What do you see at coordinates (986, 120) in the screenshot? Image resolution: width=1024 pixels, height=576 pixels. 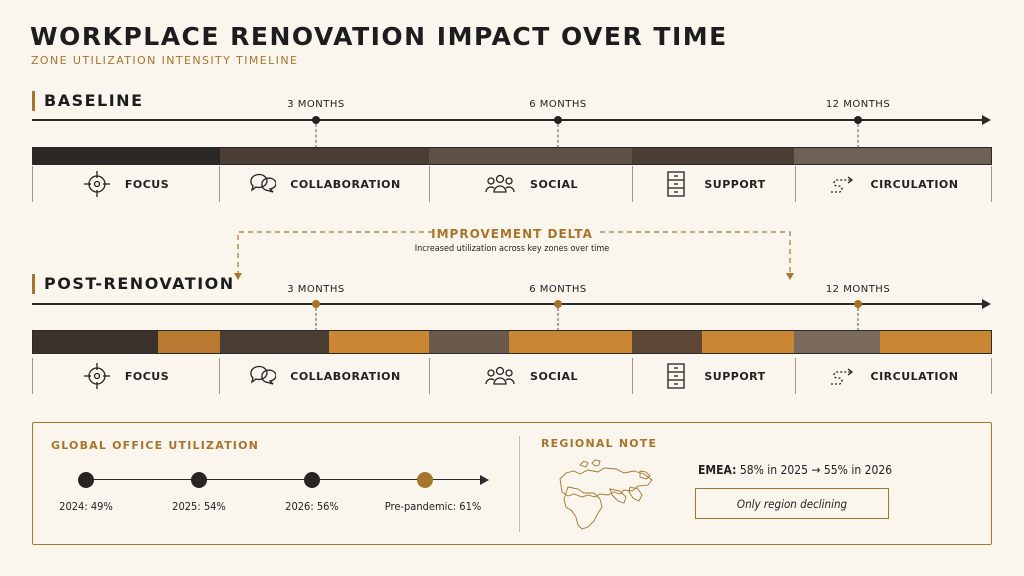 I see `baseline-axis-arrow` at bounding box center [986, 120].